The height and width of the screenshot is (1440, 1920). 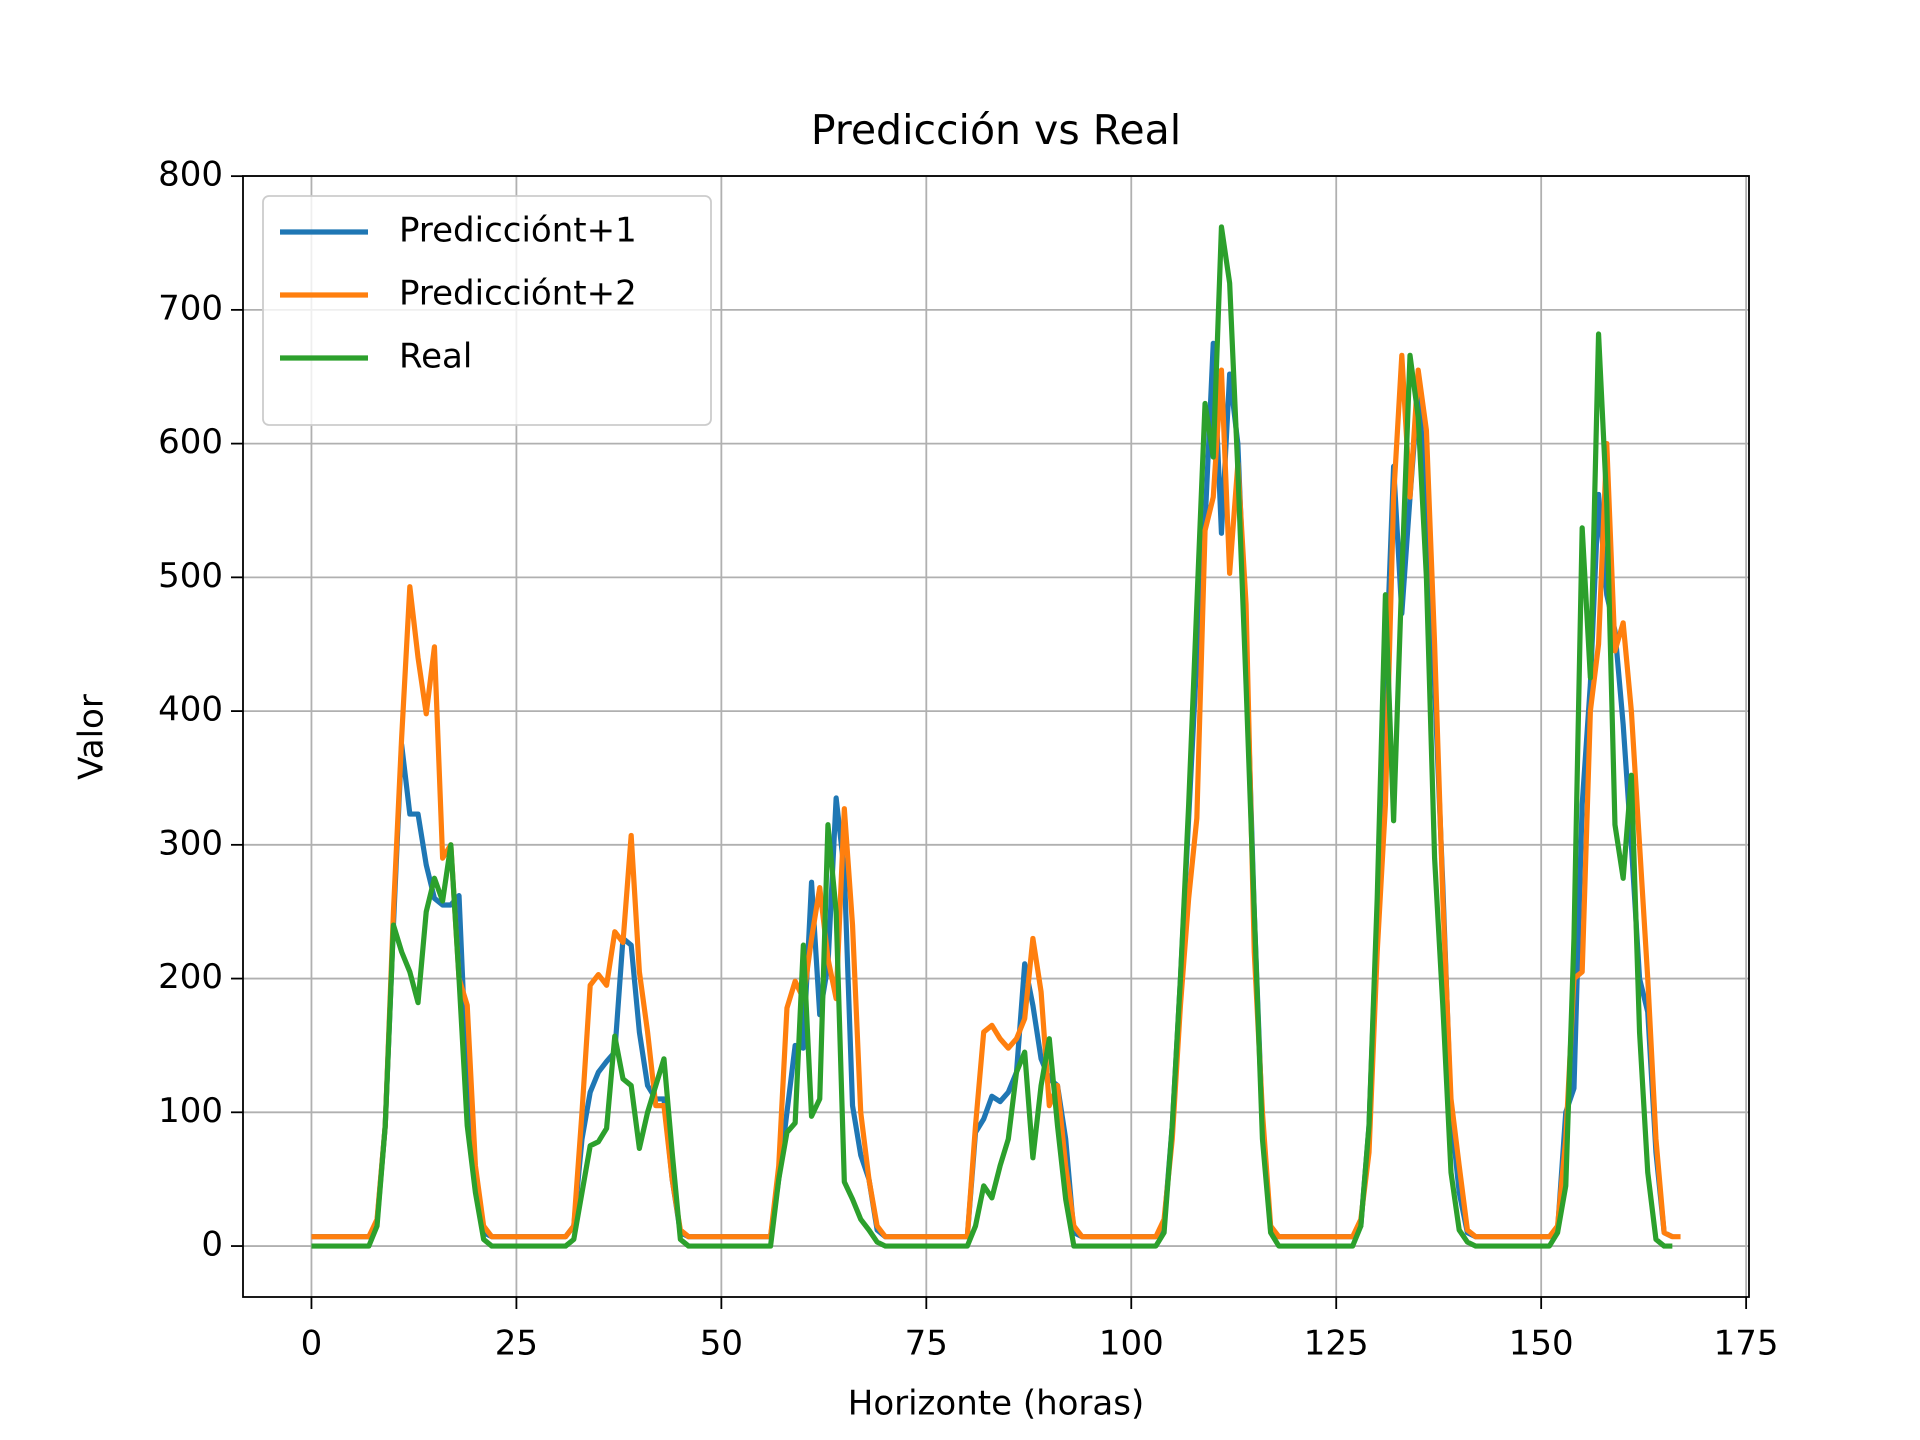 What do you see at coordinates (190, 1111) in the screenshot?
I see `y-tick-label: 100` at bounding box center [190, 1111].